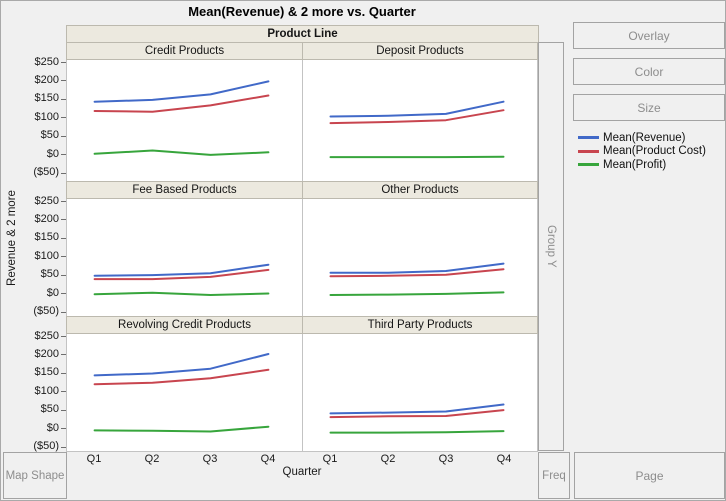  I want to click on y-axis-title: Revenue & 2 more, so click(12, 238).